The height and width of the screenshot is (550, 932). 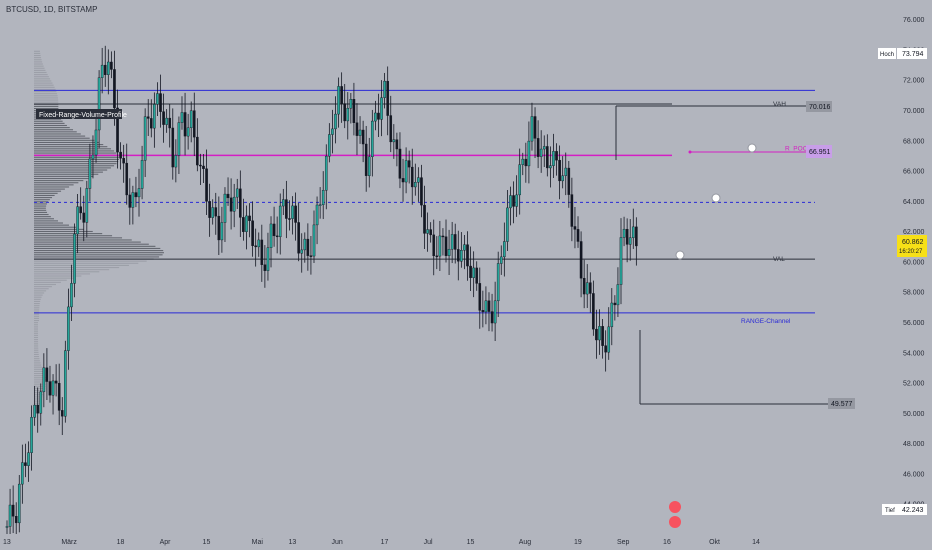 I want to click on price-tick-label: 68.000, so click(x=914, y=141).